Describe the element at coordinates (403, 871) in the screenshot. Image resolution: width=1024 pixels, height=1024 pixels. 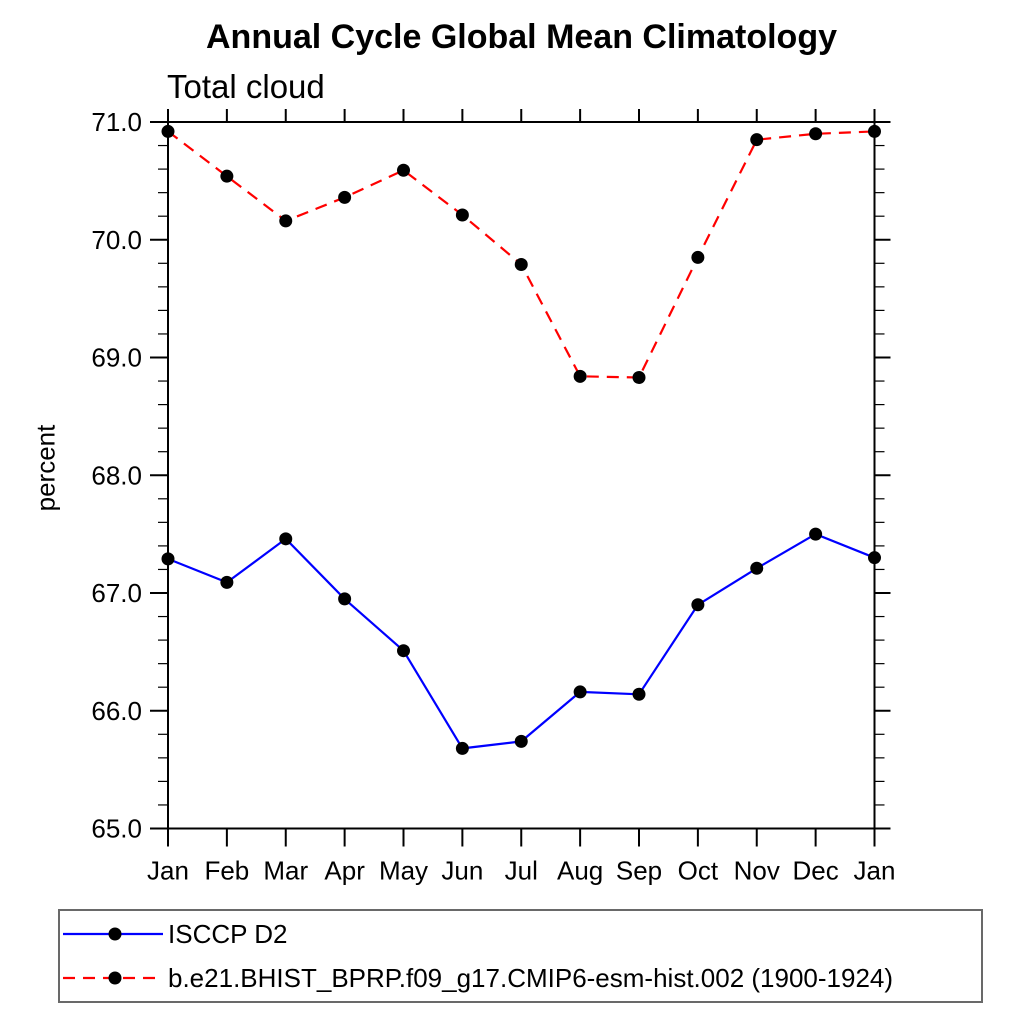
I see `x-tick-label: May` at that location.